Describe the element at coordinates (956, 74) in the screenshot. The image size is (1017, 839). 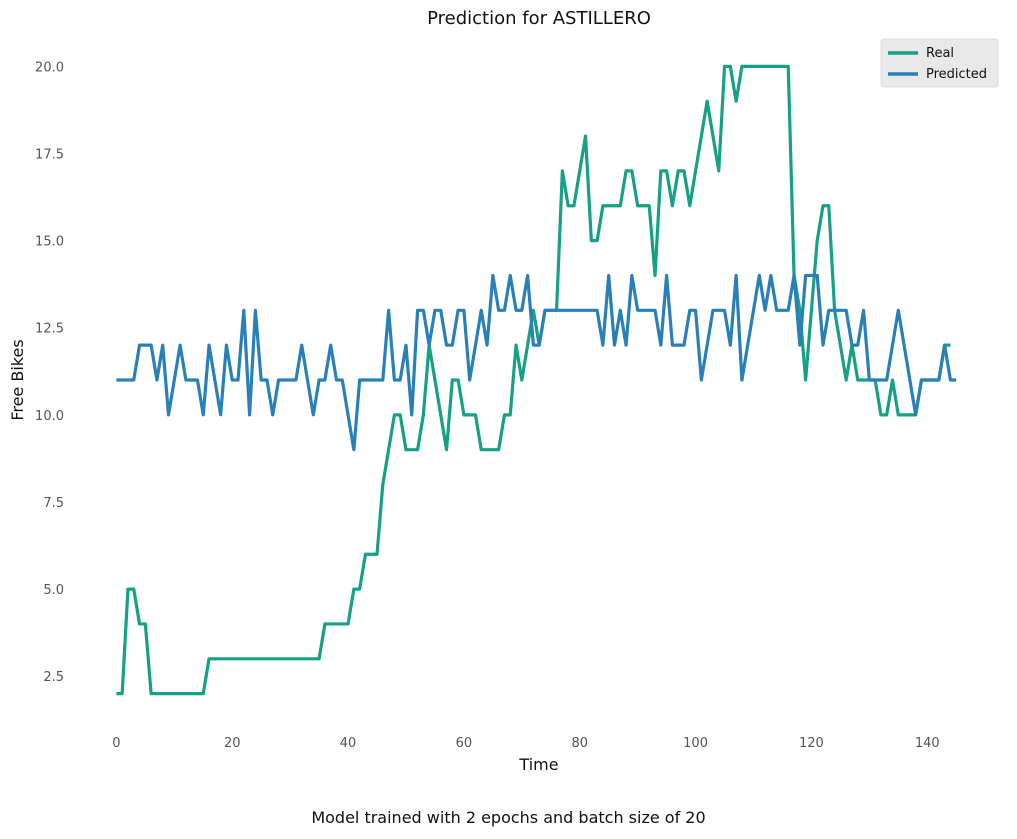
I see `legend-label-predicted: Predicted` at that location.